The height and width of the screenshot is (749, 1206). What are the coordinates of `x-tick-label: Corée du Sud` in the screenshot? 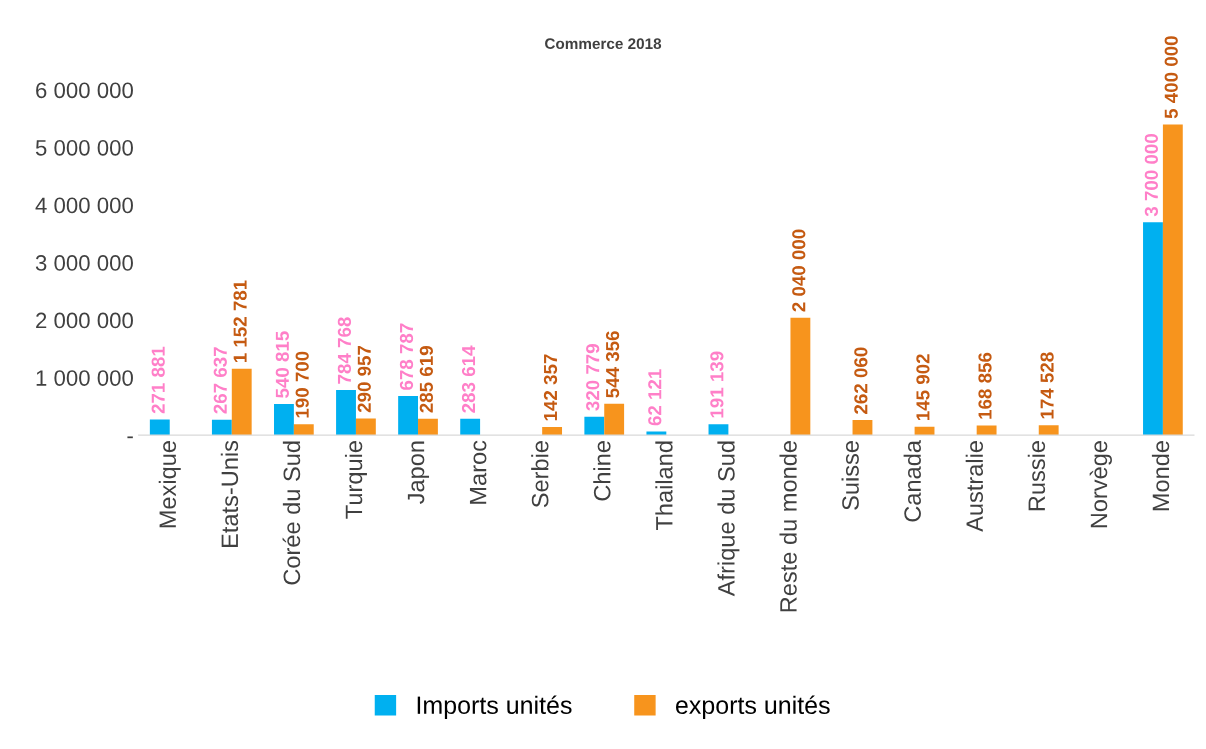 It's located at (291, 513).